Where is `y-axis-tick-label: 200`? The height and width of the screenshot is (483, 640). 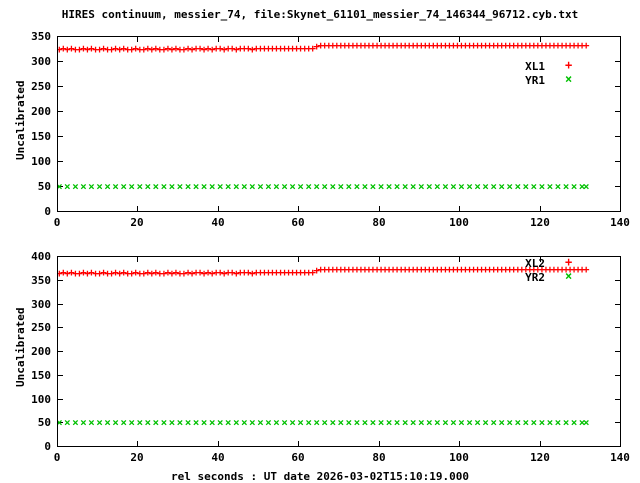 y-axis-tick-label: 200 is located at coordinates (41, 111).